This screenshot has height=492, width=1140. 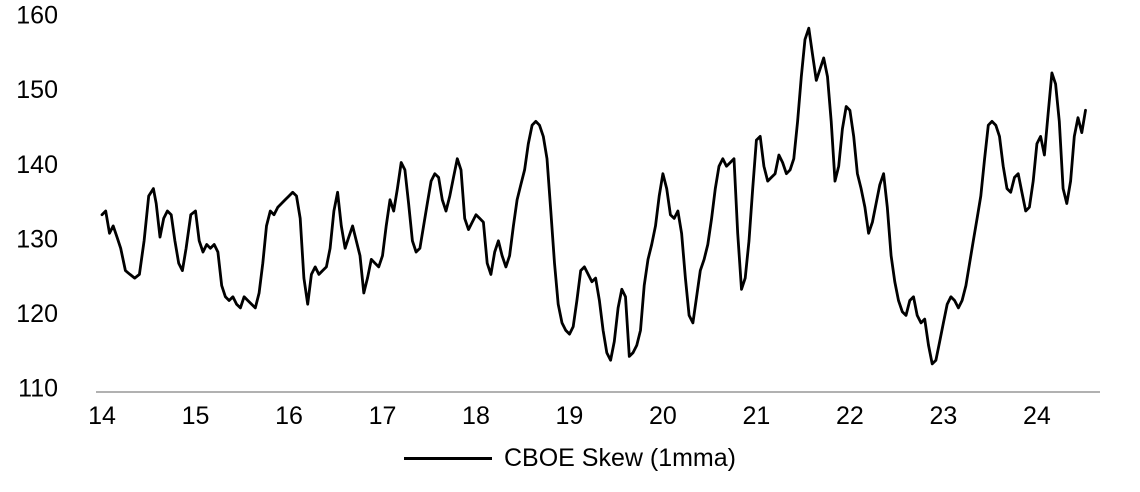 I want to click on x-tick-label: 14, so click(x=102, y=416).